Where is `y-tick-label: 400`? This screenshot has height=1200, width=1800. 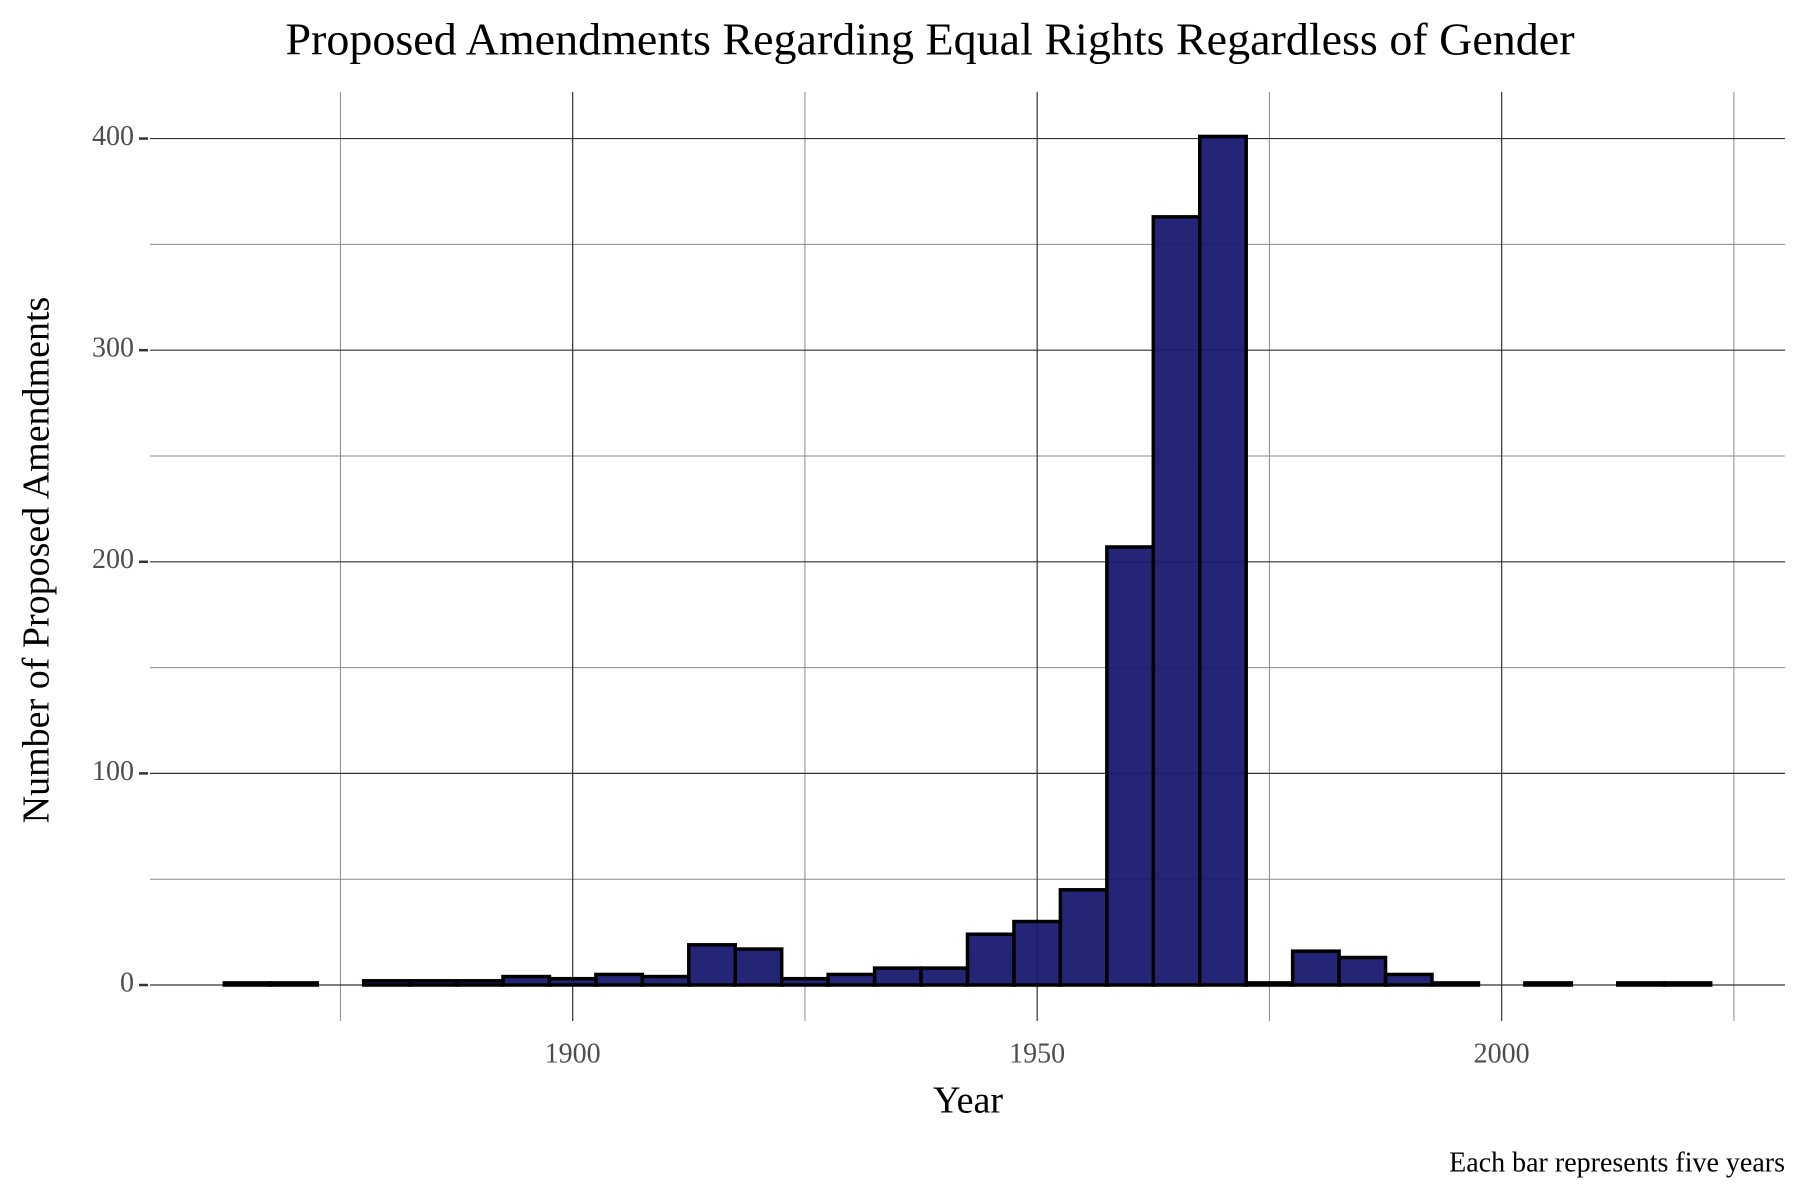
y-tick-label: 400 is located at coordinates (113, 136).